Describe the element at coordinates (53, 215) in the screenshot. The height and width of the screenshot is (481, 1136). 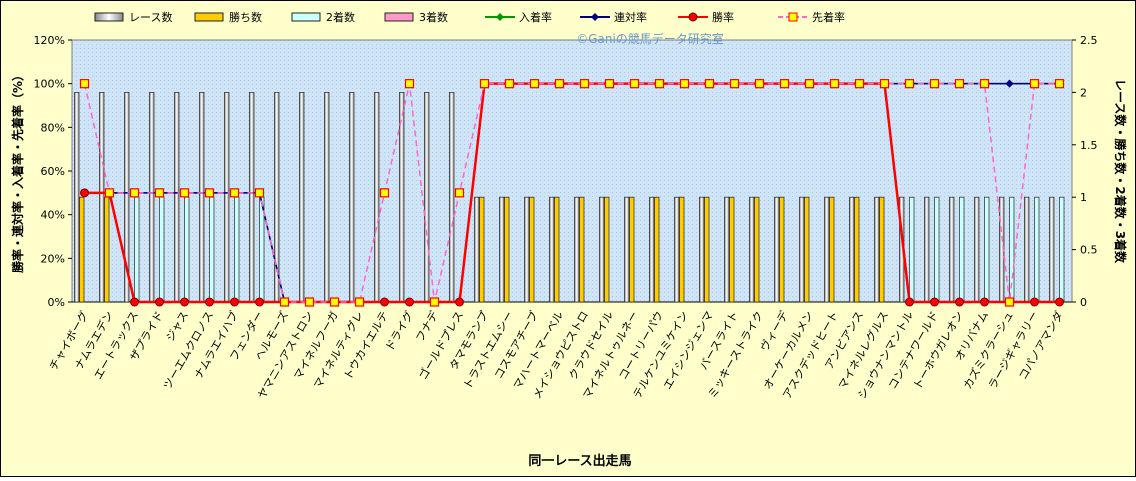
I see `y-tick-label: 40%` at that location.